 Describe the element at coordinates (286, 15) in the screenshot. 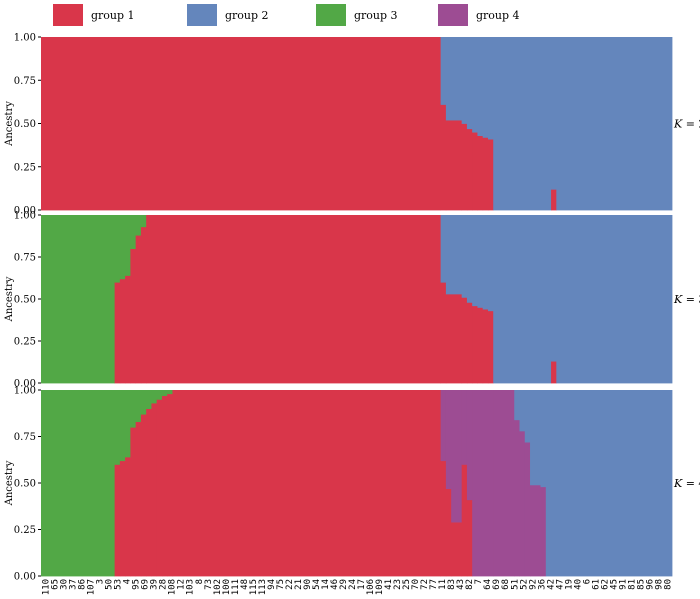

I see `legend: group 1 group 2 group 3 group 4` at that location.